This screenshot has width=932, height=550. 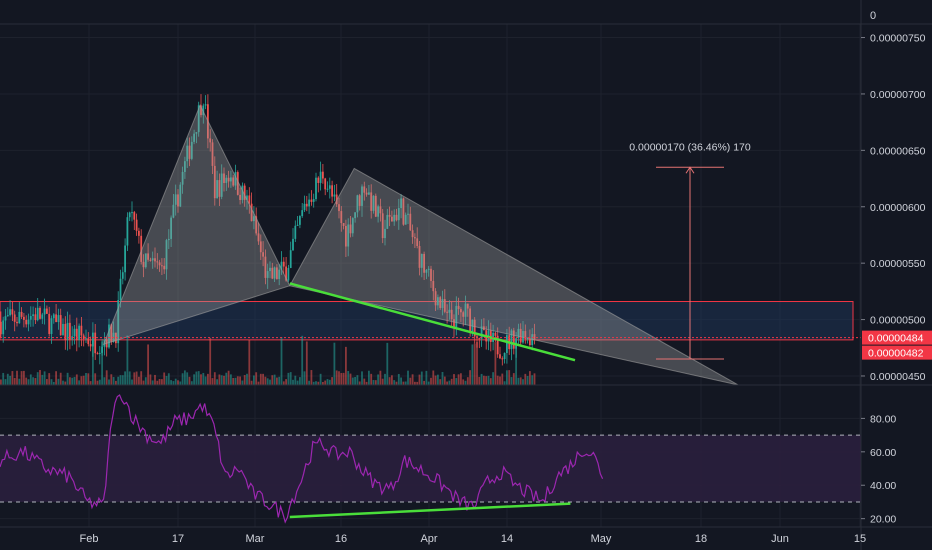 What do you see at coordinates (878, 469) in the screenshot?
I see `rsi-axis: 80.00 60.00 40.00 20.00` at bounding box center [878, 469].